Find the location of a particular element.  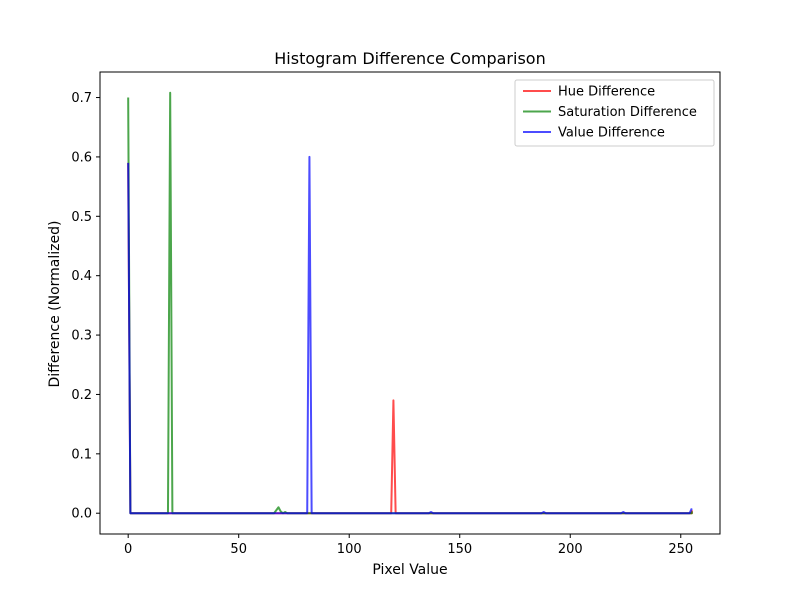

legend-label-3: Value Difference is located at coordinates (611, 133).